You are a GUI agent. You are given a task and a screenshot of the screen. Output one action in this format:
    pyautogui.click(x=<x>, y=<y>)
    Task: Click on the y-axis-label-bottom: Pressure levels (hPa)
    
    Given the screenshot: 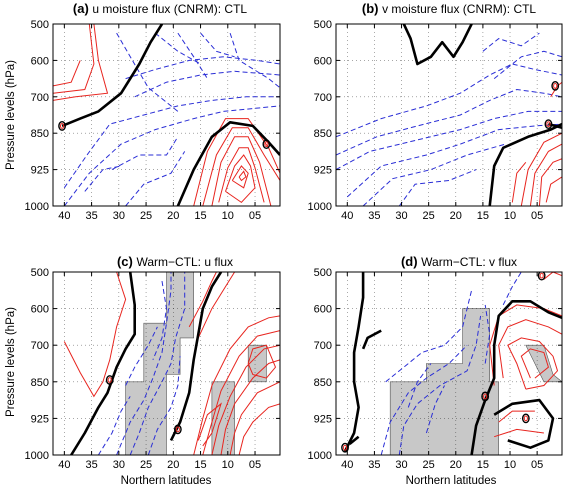 What is the action you would take?
    pyautogui.click(x=11, y=362)
    